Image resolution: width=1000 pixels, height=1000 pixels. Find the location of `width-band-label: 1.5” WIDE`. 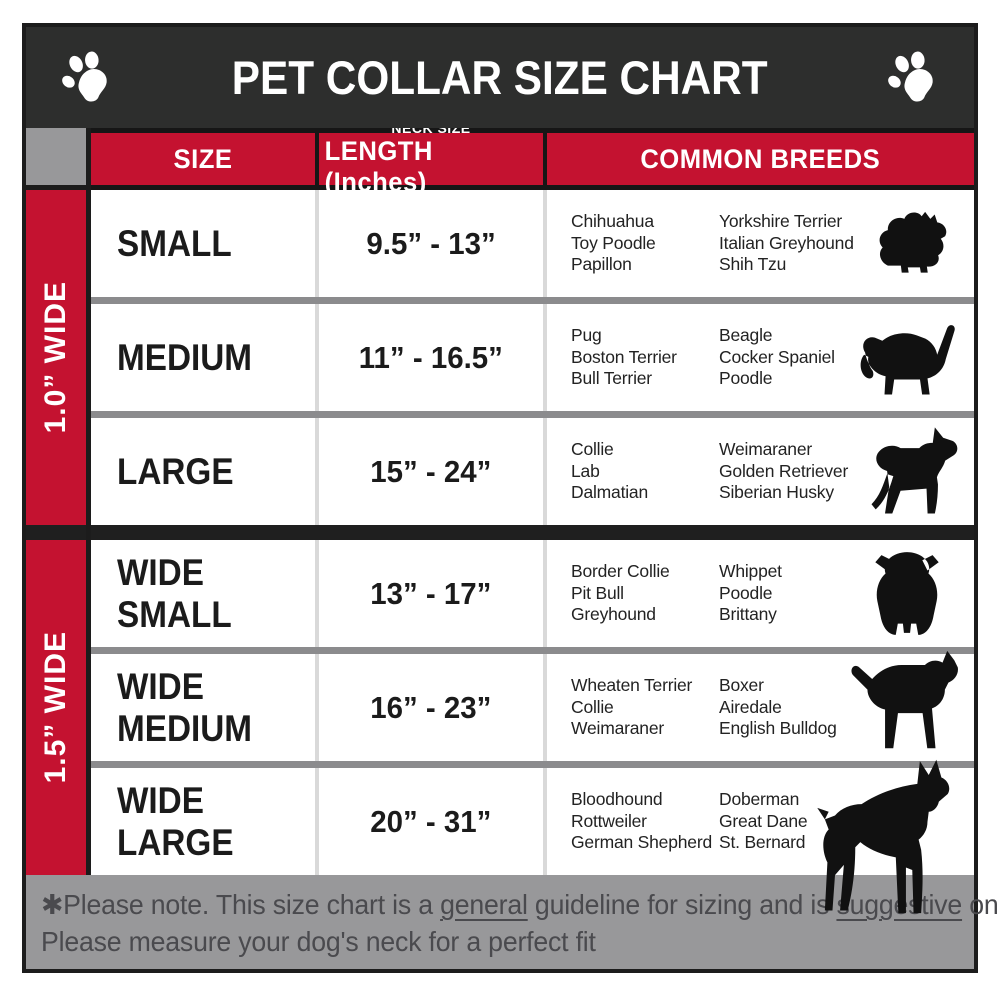

width-band-label: 1.5” WIDE is located at coordinates (55, 707).